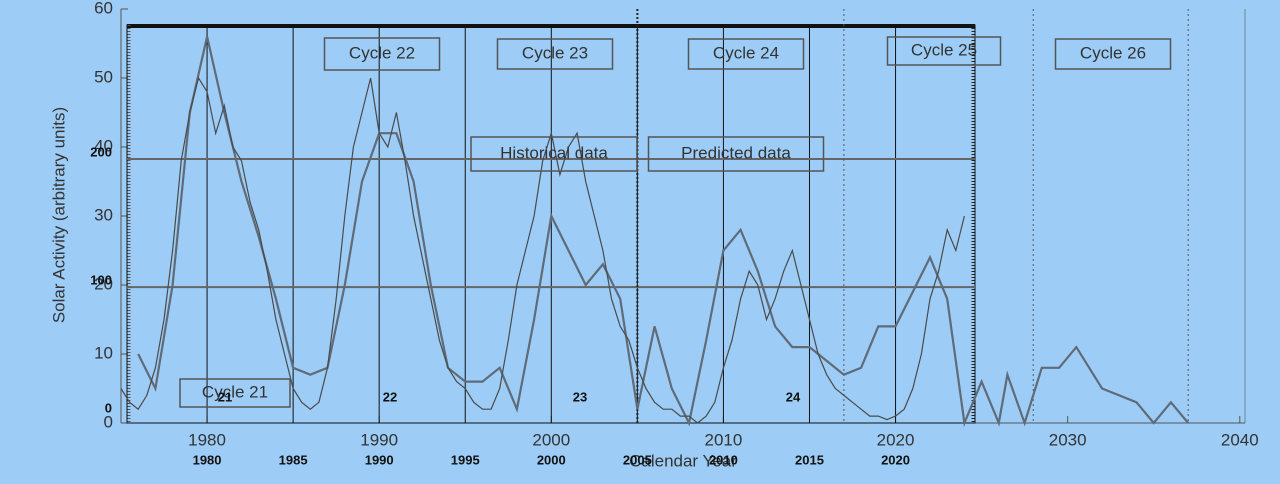 This screenshot has height=484, width=1280. What do you see at coordinates (637, 459) in the screenshot?
I see `overlay-x-label: 2005` at bounding box center [637, 459].